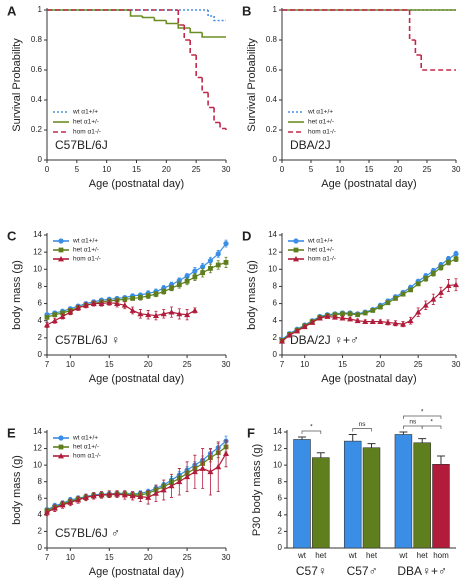  What do you see at coordinates (226, 557) in the screenshot?
I see `x-tick-label: 30` at bounding box center [226, 557].